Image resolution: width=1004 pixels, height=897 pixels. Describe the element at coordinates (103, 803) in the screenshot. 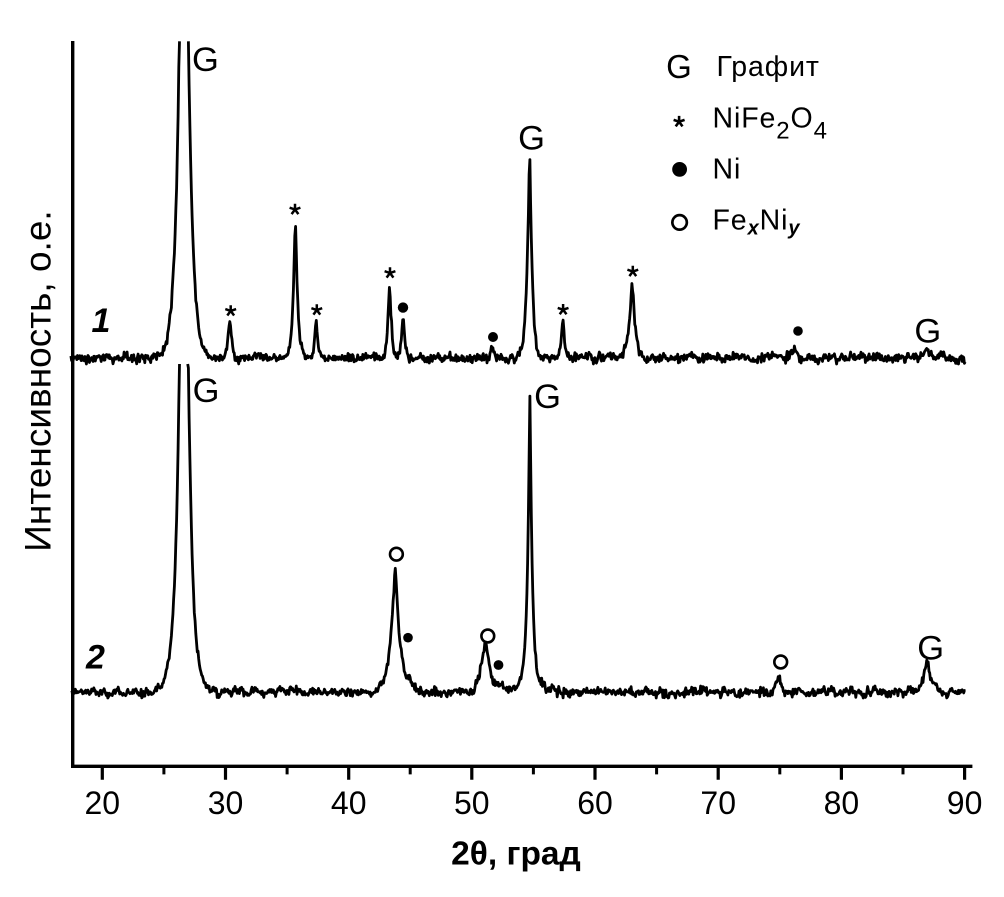

I see `svg-text: 20` at that location.